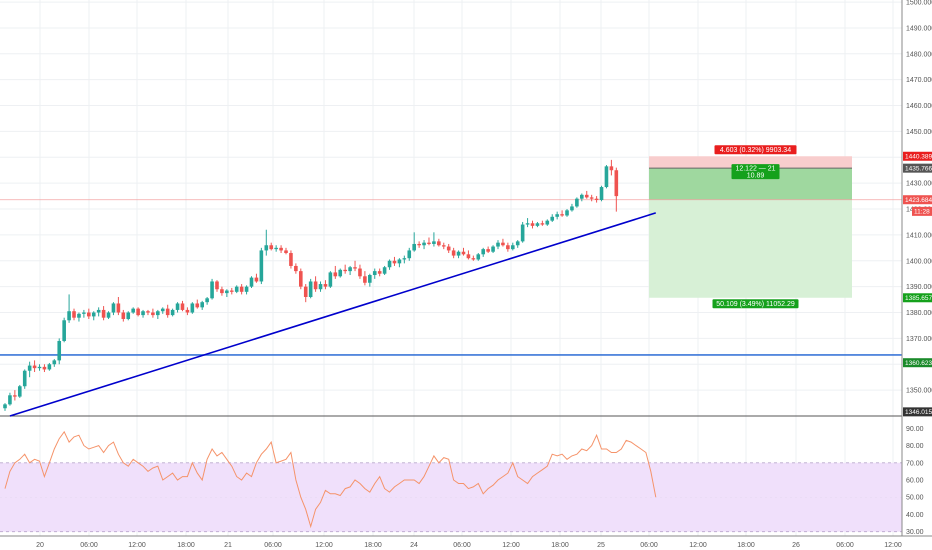 This screenshot has height=550, width=932. What do you see at coordinates (750, 162) in the screenshot?
I see `risk-zone` at bounding box center [750, 162].